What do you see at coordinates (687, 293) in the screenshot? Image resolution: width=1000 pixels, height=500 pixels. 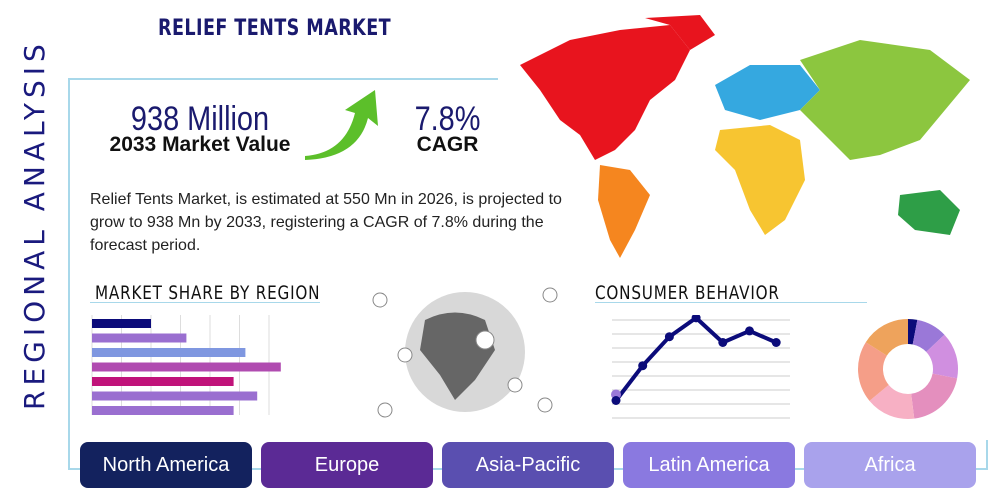 I see `consumer-behavior-heading: CONSUMER BEHAVIOR` at bounding box center [687, 293].